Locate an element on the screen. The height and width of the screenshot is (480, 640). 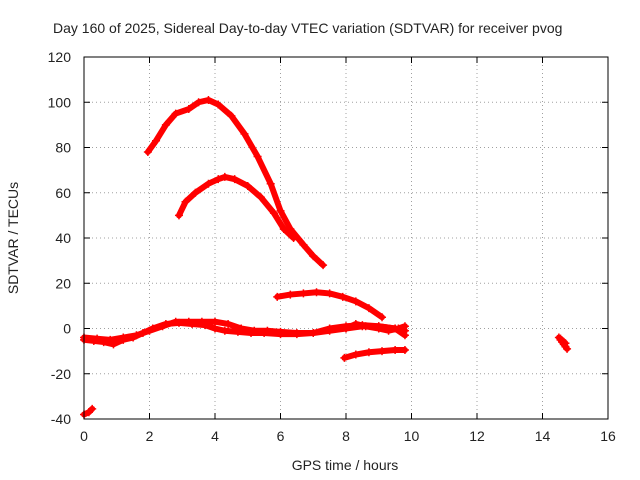
x-tick-label: 2 is located at coordinates (150, 436).